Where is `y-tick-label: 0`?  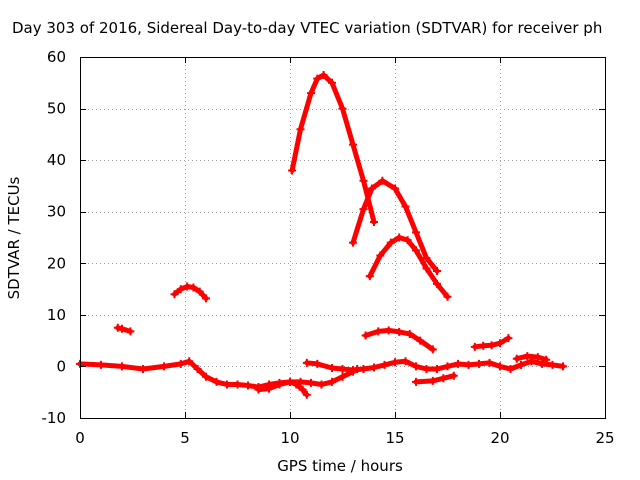
y-tick-label: 0 is located at coordinates (61, 366).